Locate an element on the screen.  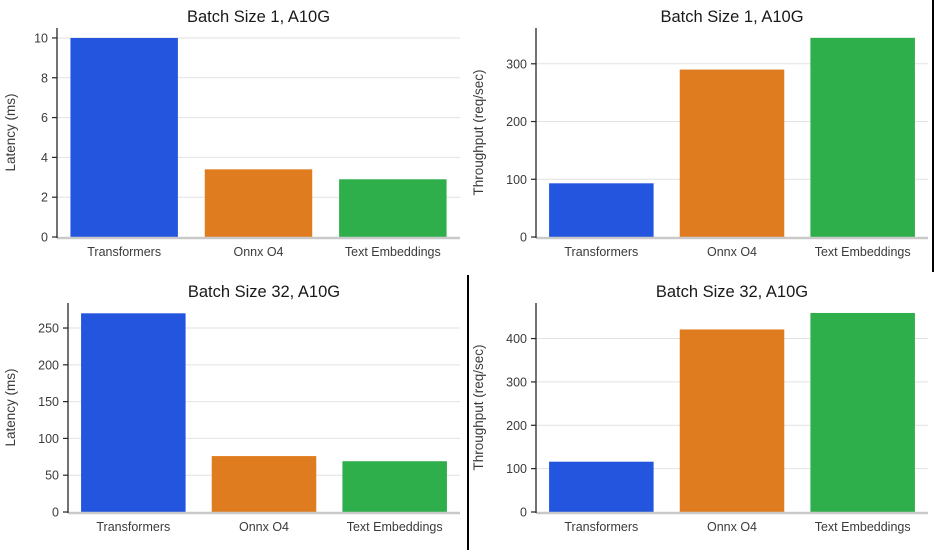
y-tick-label: 6 is located at coordinates (44, 118).